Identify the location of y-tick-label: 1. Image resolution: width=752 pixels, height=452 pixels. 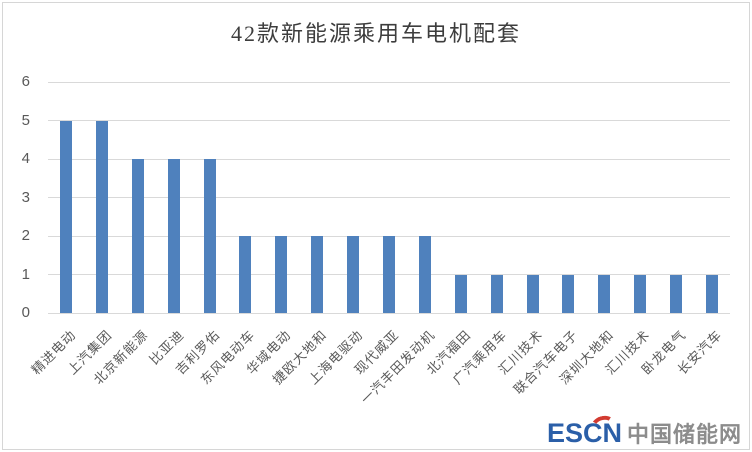
(25, 274).